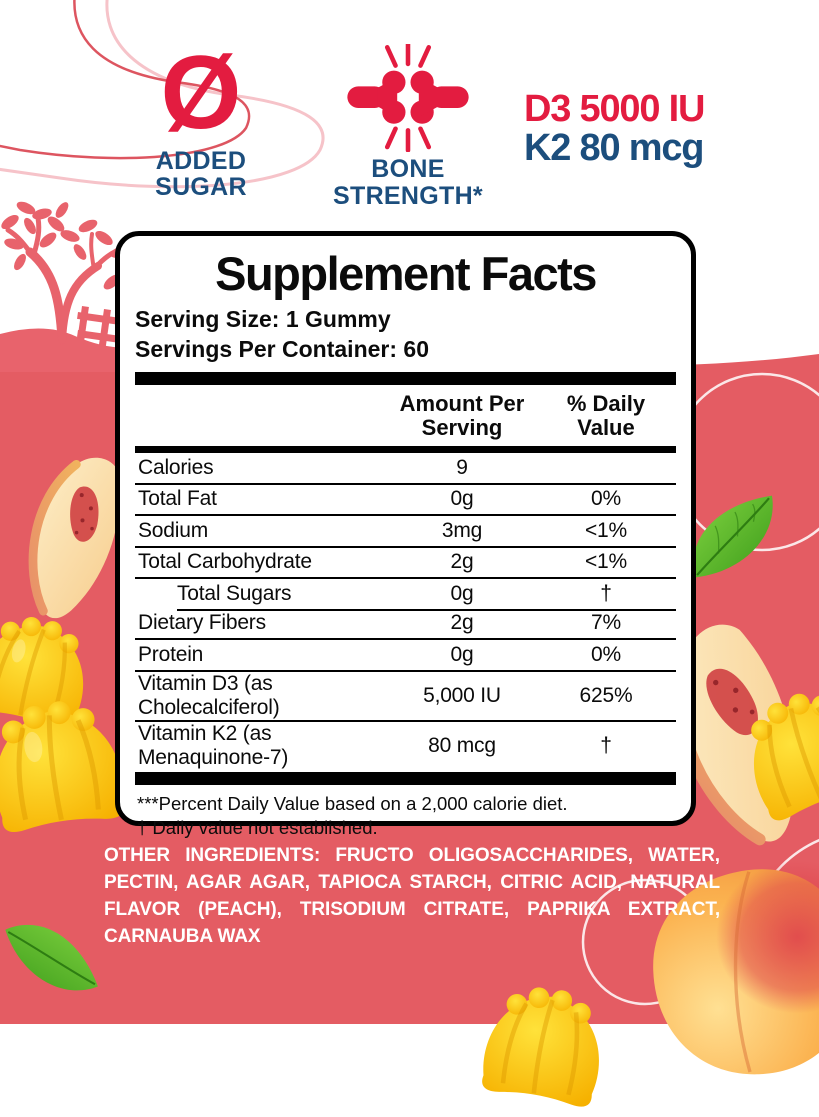  What do you see at coordinates (201, 93) in the screenshot?
I see `zero-added-sugar-icon: Ø` at bounding box center [201, 93].